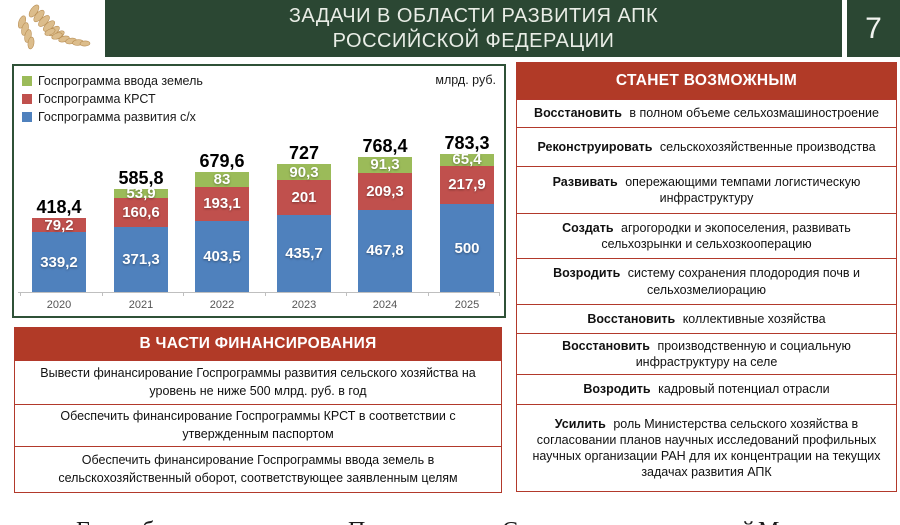 This screenshot has height=525, width=900. What do you see at coordinates (580, 423) in the screenshot?
I see `possible-item-lead: Усилить` at bounding box center [580, 423].